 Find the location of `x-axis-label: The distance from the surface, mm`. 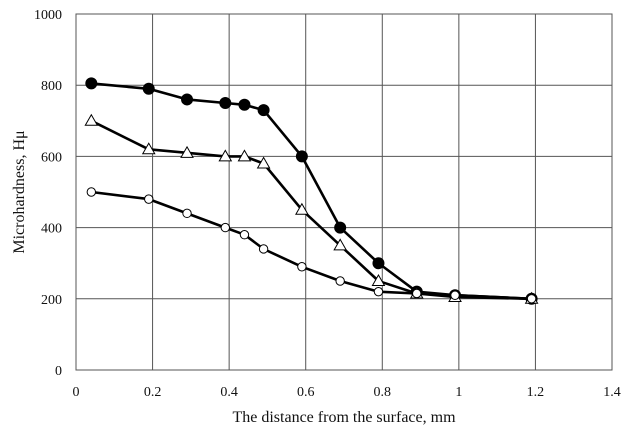

x-axis-label: The distance from the surface, mm is located at coordinates (344, 417).